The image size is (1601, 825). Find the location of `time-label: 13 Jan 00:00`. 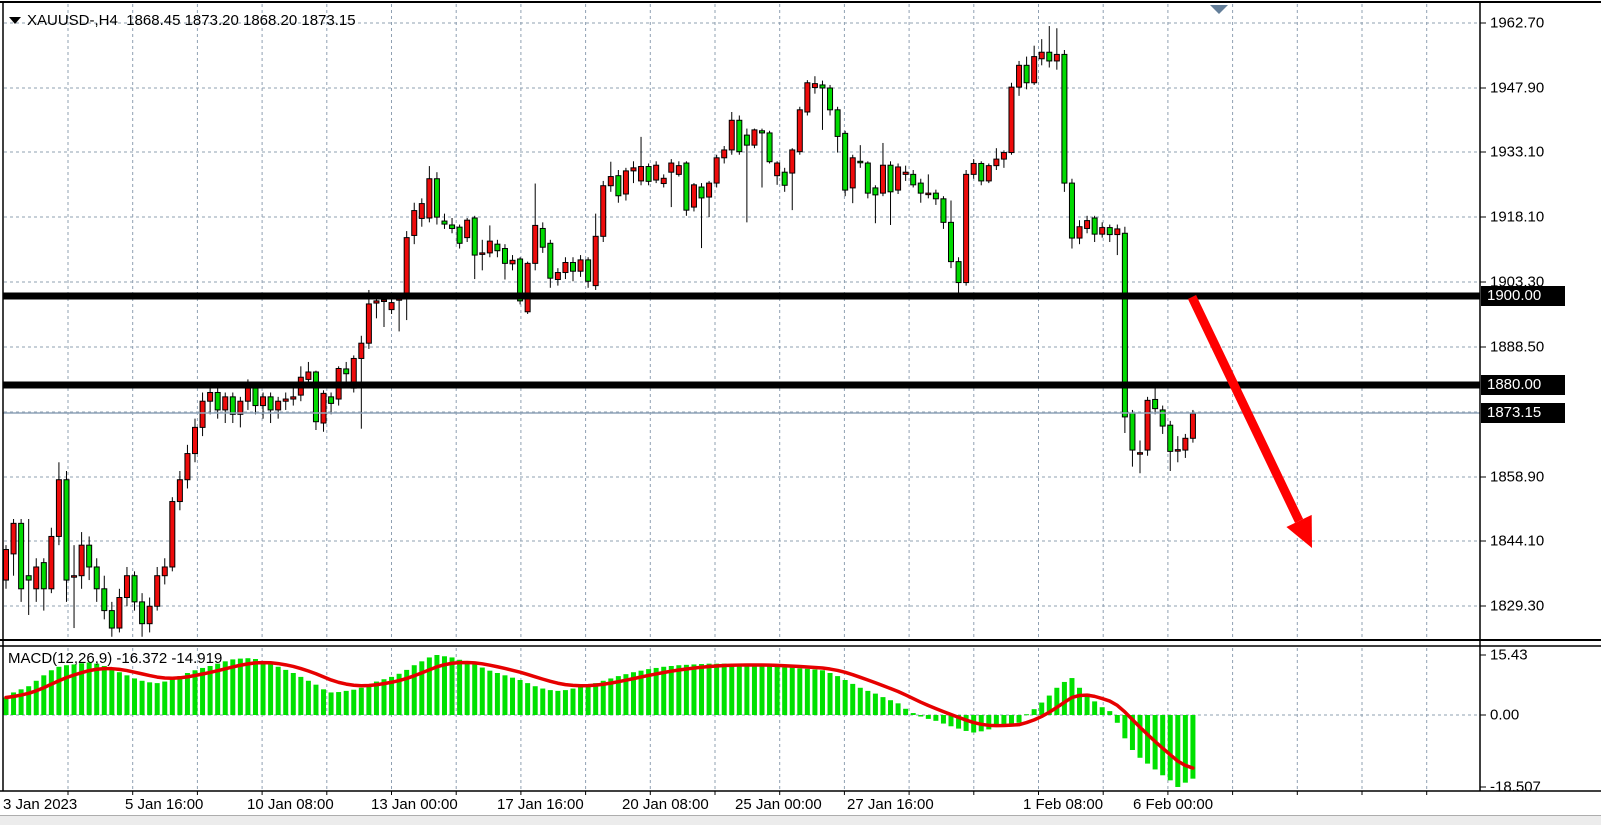

time-label: 13 Jan 00:00 is located at coordinates (414, 804).